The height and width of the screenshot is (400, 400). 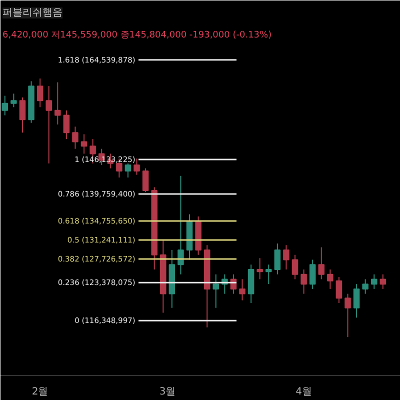 I want to click on text: 6,420,000 저145,559,000 종145,804,000 -193,000 (-0.13%), so click(x=137, y=35).